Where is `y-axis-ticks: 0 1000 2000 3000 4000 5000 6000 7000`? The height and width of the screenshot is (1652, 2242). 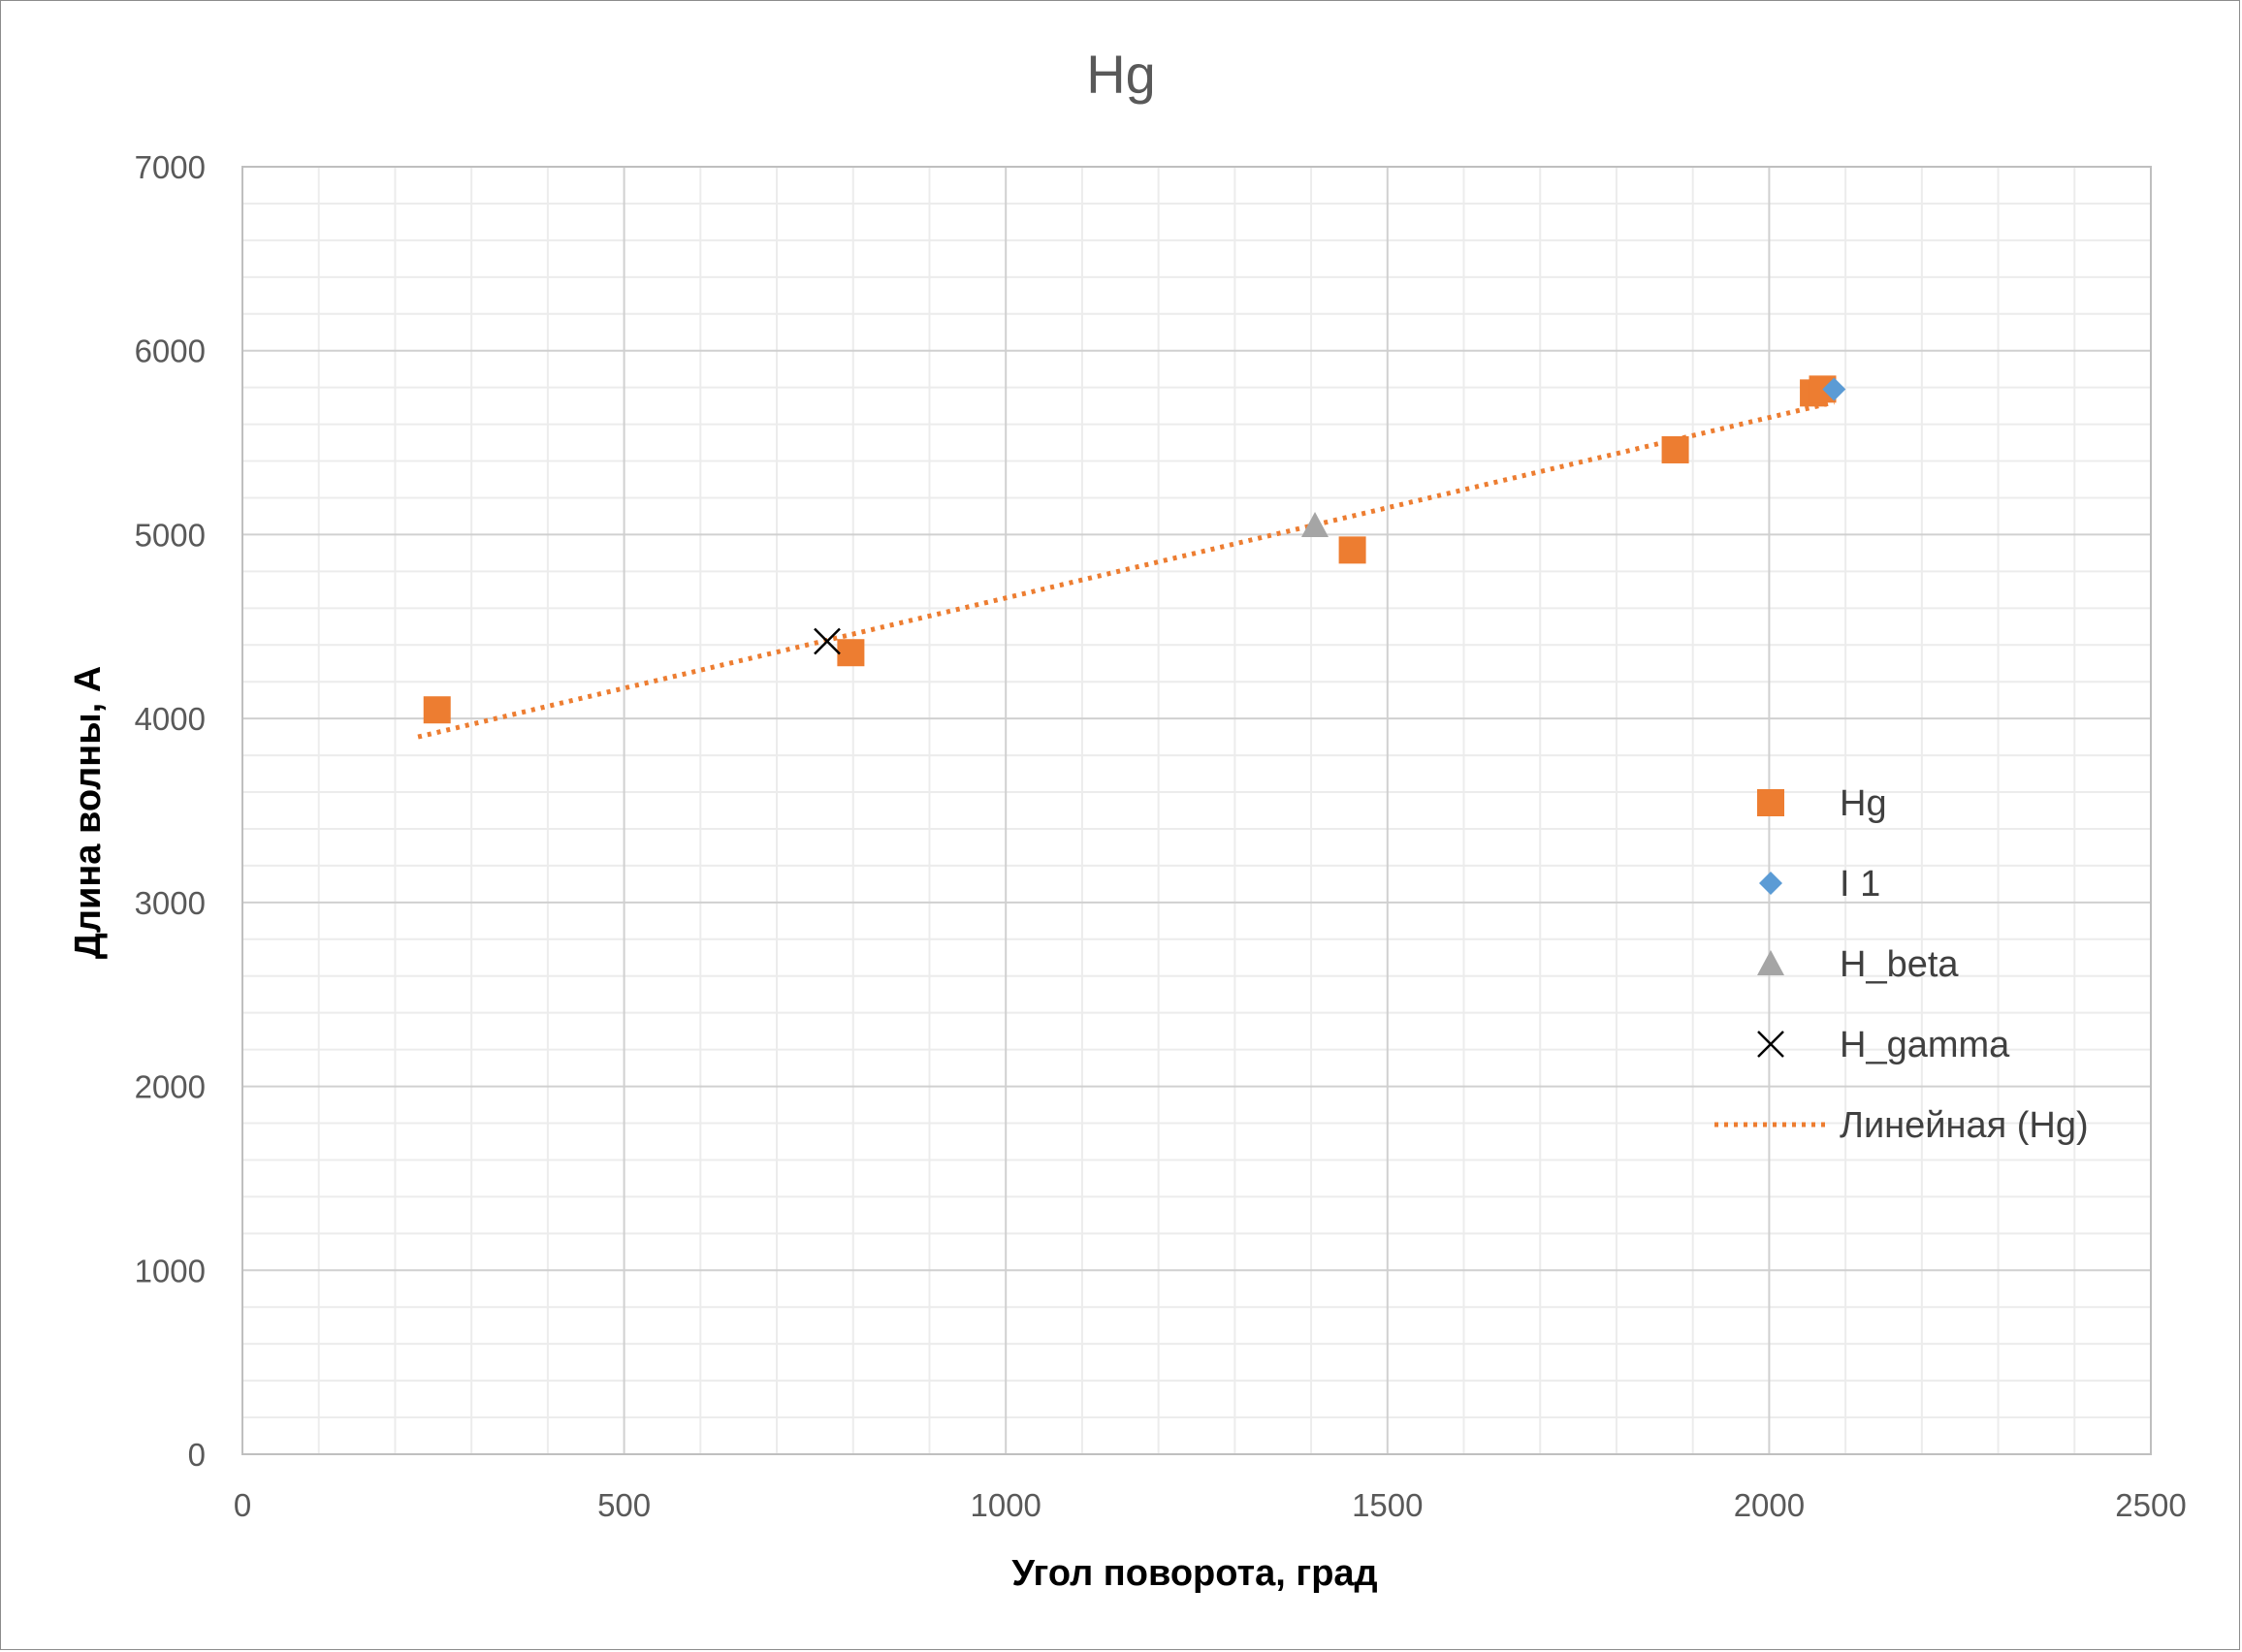
y-axis-ticks: 0 1000 2000 3000 4000 5000 6000 7000 is located at coordinates (170, 811).